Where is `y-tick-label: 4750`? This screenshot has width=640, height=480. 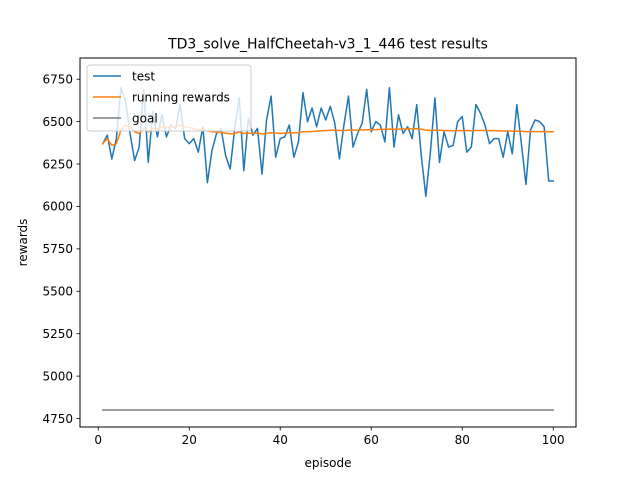 y-tick-label: 4750 is located at coordinates (57, 419).